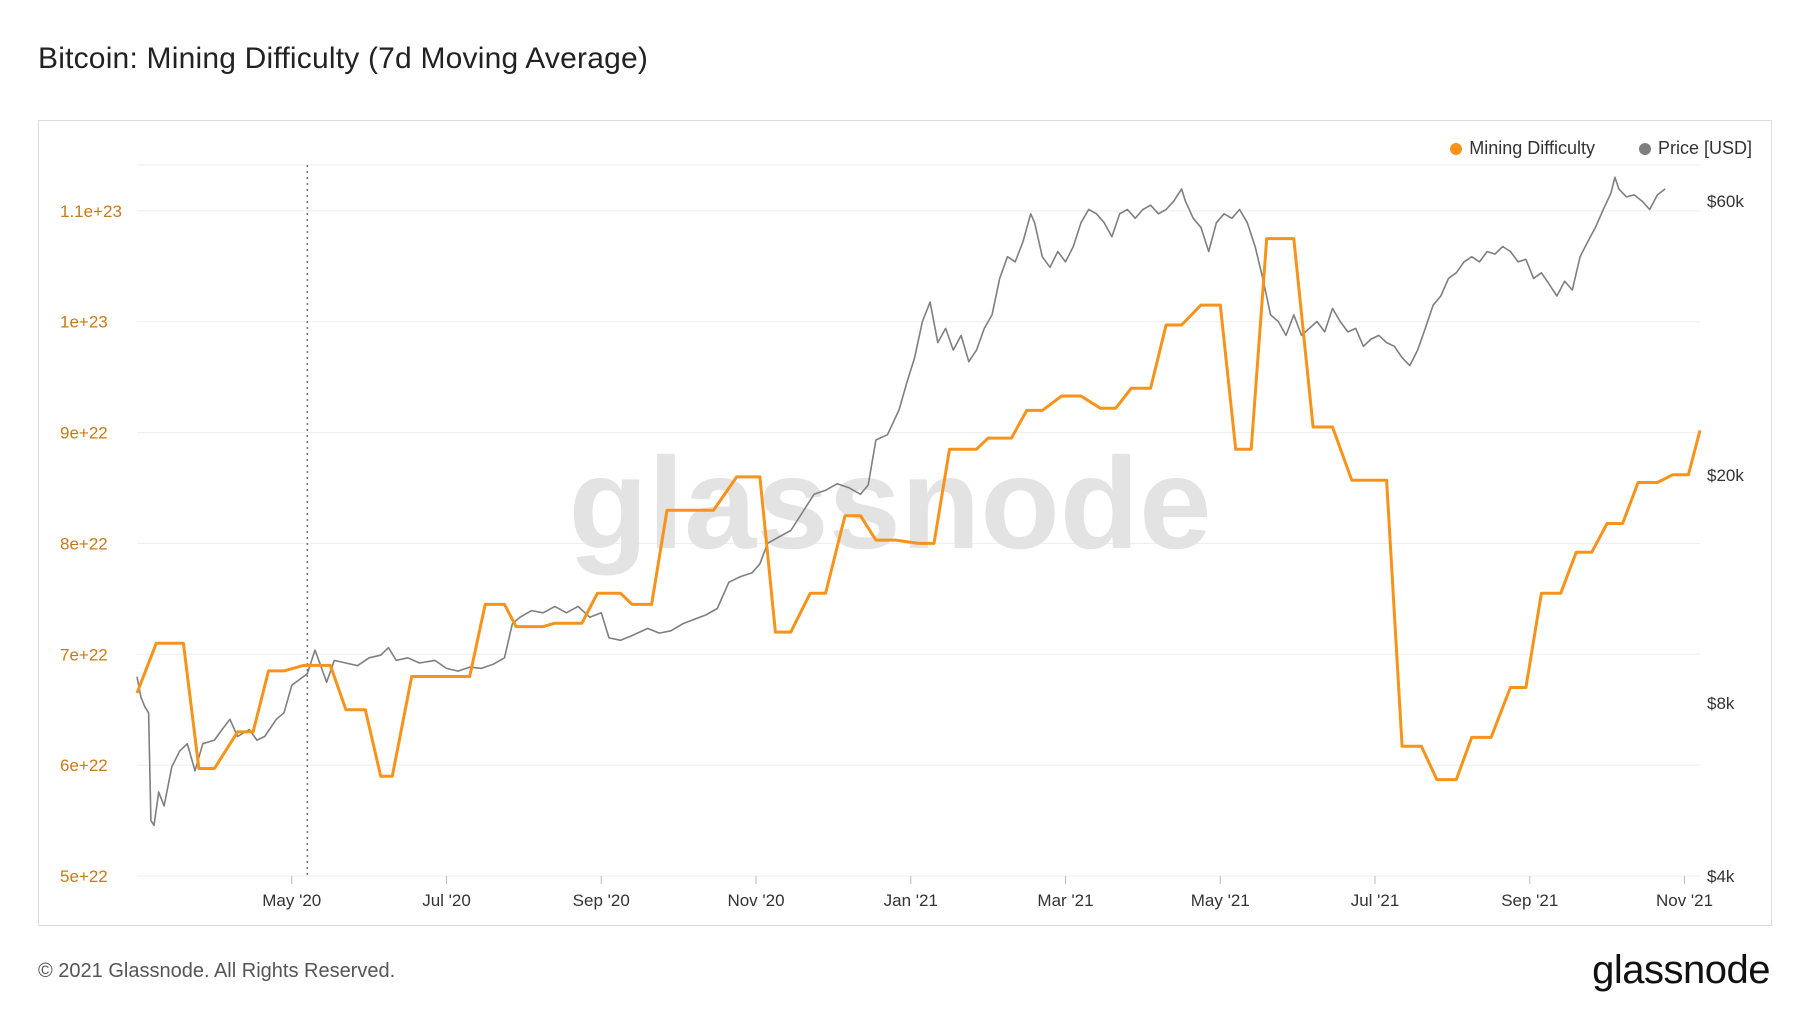  Describe the element at coordinates (84, 876) in the screenshot. I see `left-axis-tick-label: 5e+22` at that location.